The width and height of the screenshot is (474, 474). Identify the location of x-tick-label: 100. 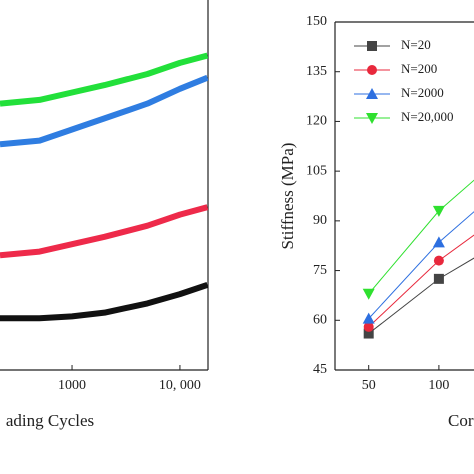
(438, 385).